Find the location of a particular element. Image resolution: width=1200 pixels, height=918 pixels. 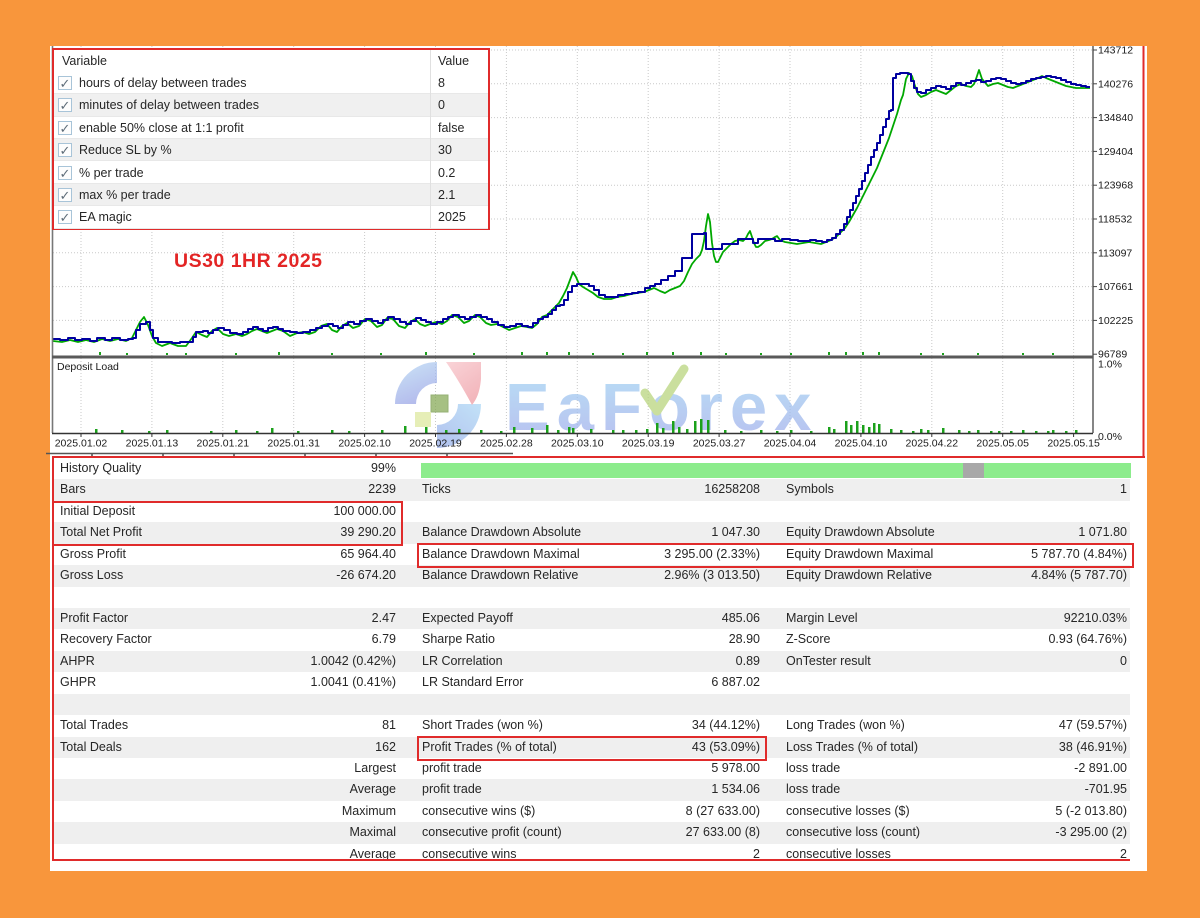

svg-text: 2025.03.27 is located at coordinates (719, 444).